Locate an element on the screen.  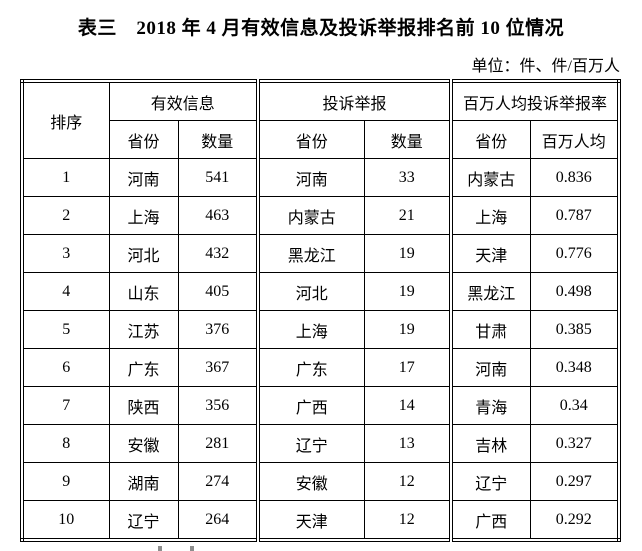
complaint-count-cell: 14 is located at coordinates (407, 405).